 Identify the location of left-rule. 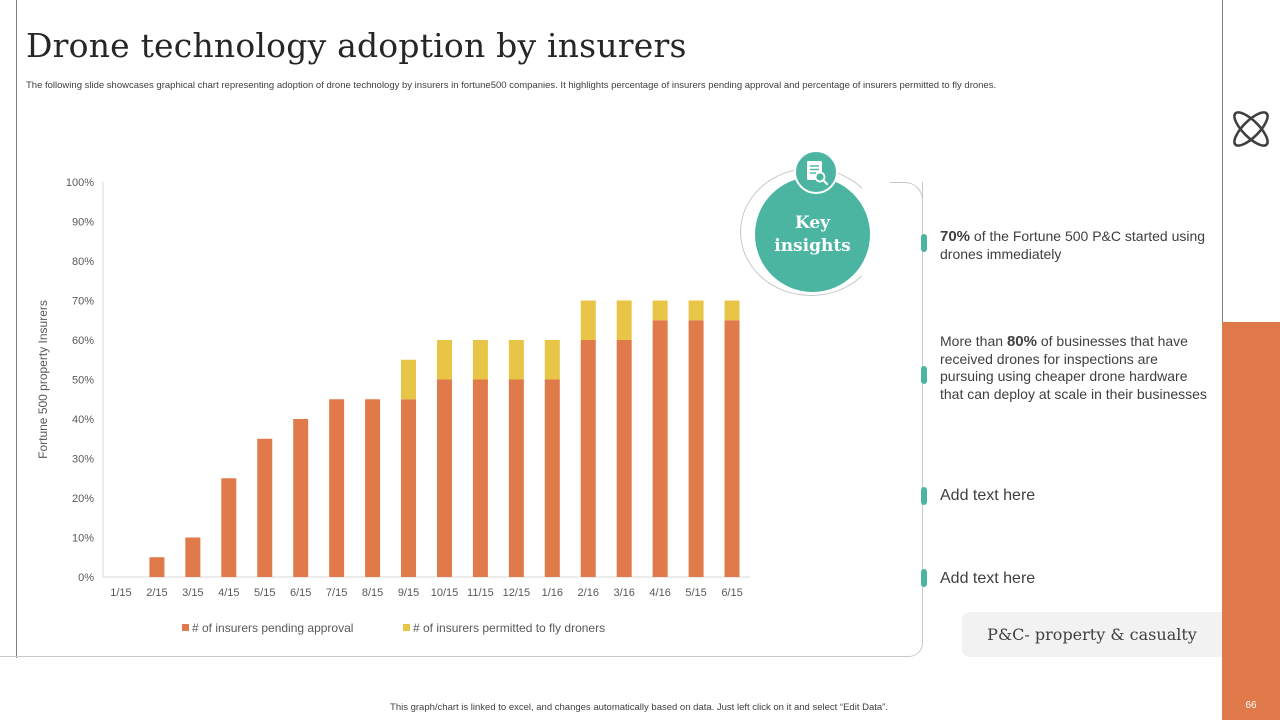
(16, 329).